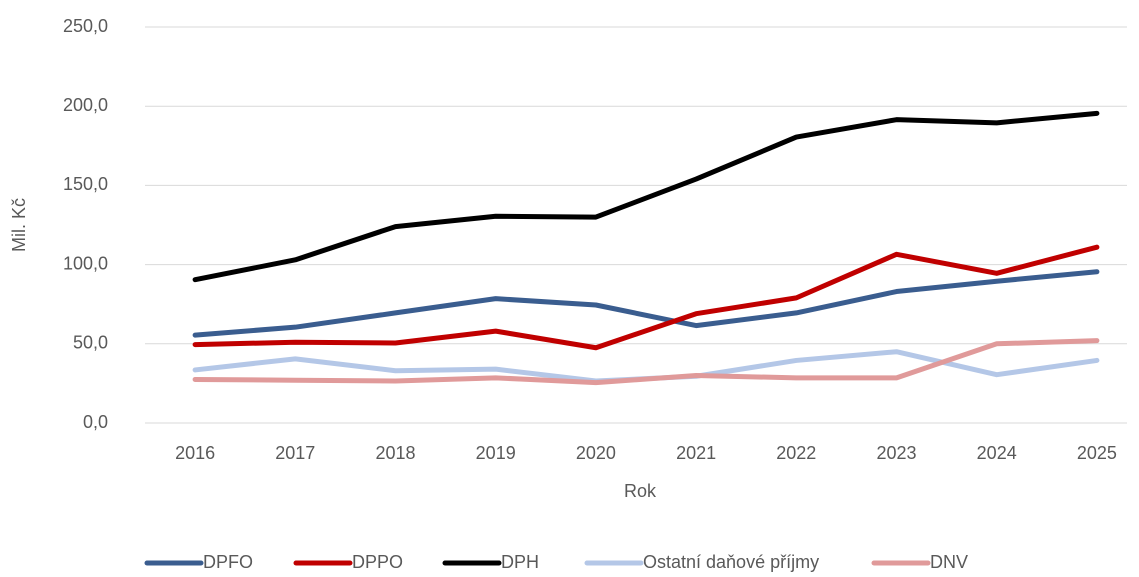 The image size is (1139, 577). What do you see at coordinates (295, 453) in the screenshot?
I see `x-tick-label: 2017` at bounding box center [295, 453].